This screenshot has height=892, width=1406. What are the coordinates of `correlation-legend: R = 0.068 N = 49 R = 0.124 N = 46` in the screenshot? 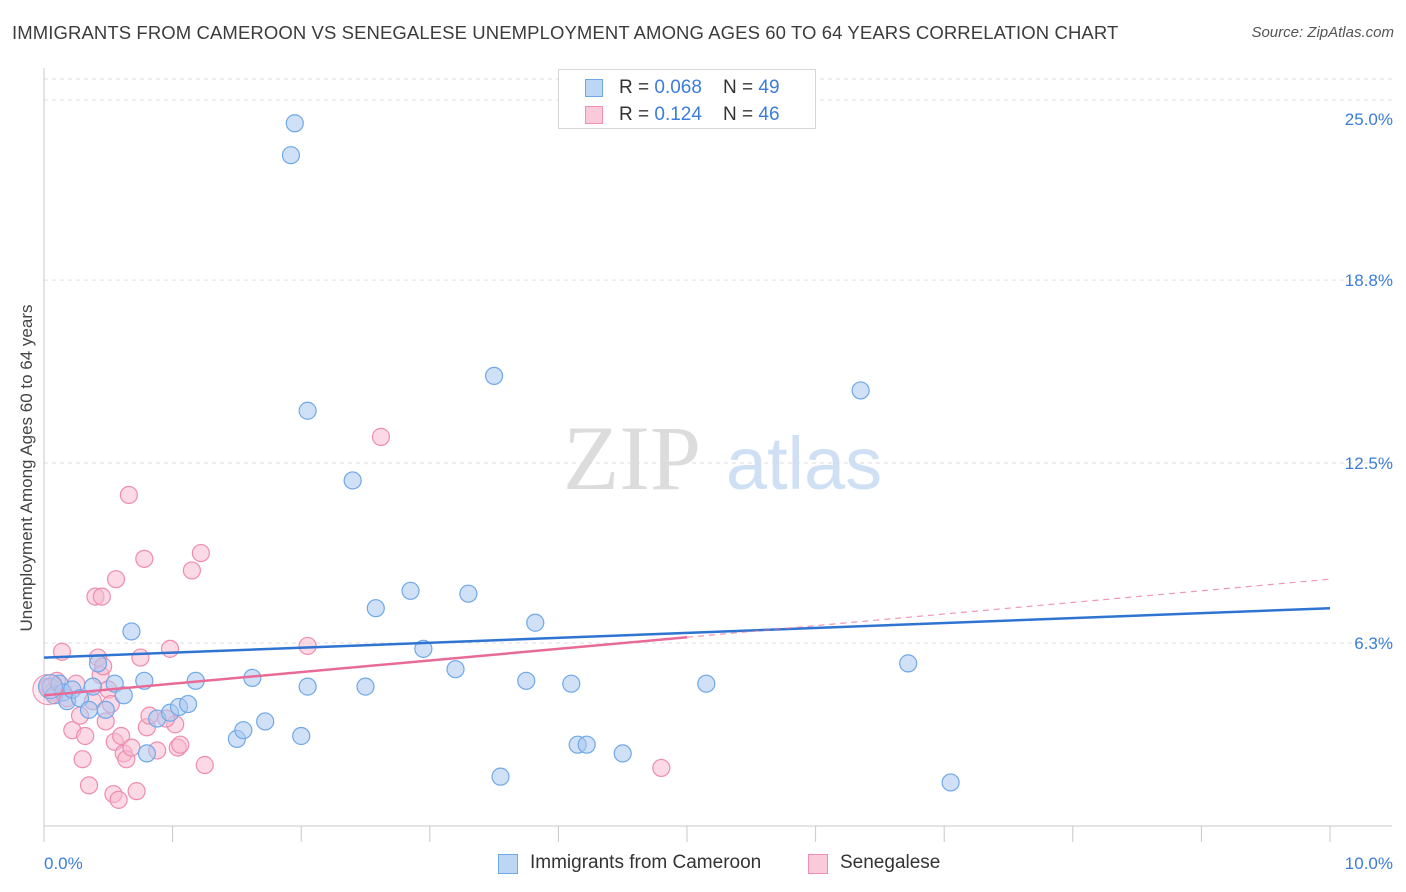 It's located at (687, 99).